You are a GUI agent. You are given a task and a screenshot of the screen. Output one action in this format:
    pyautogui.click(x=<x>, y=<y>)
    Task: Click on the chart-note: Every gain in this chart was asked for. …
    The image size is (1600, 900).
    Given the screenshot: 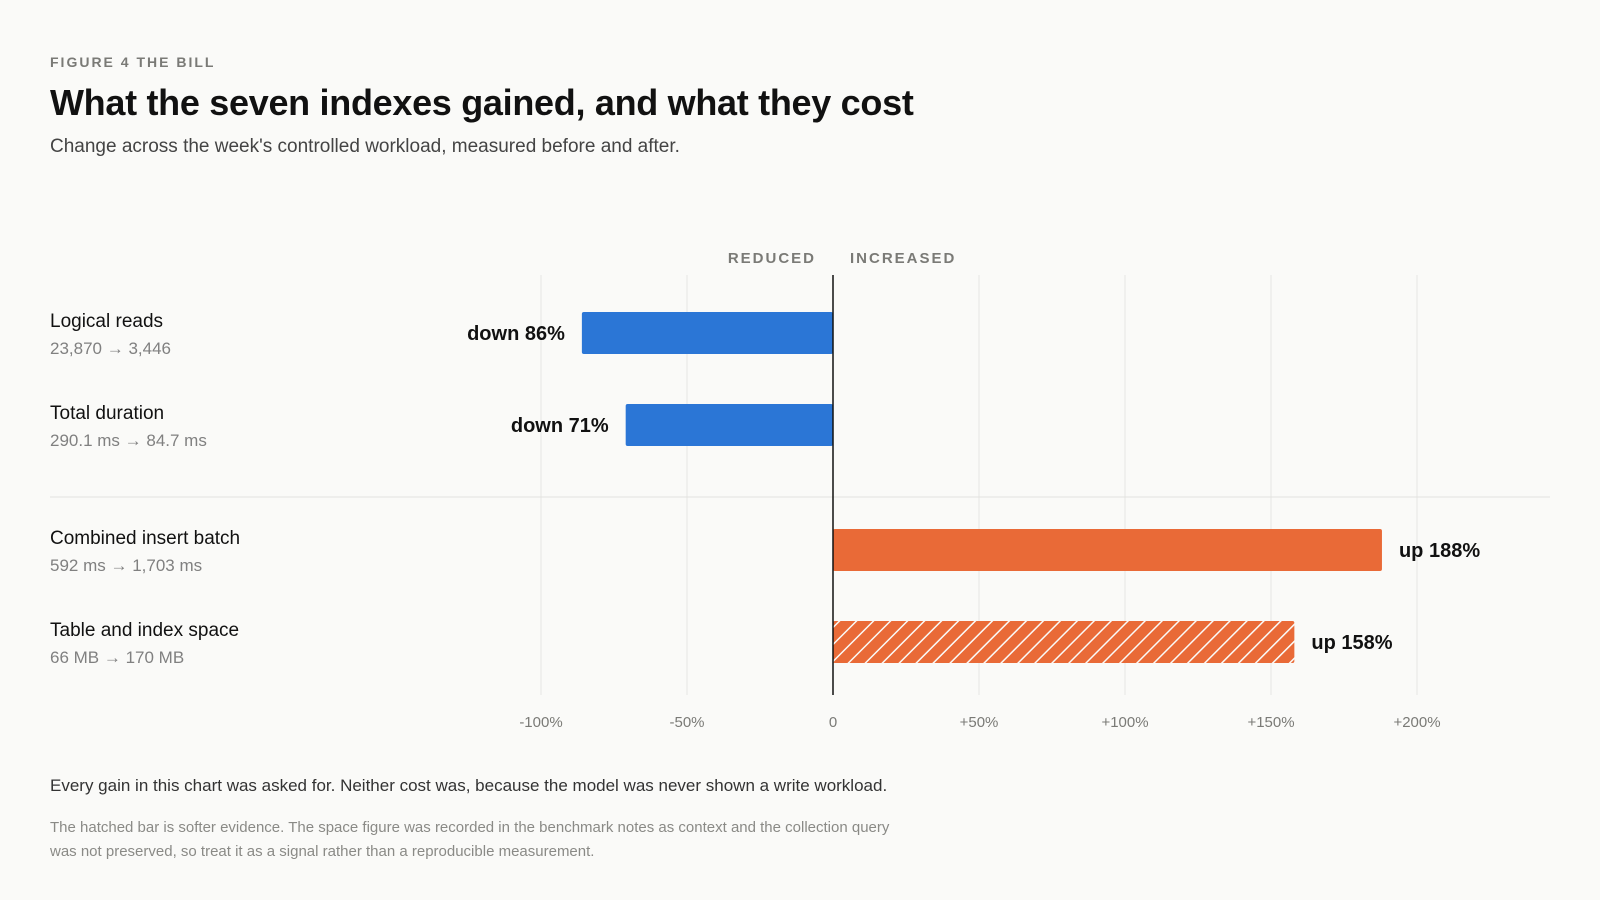 What is the action you would take?
    pyautogui.click(x=469, y=785)
    